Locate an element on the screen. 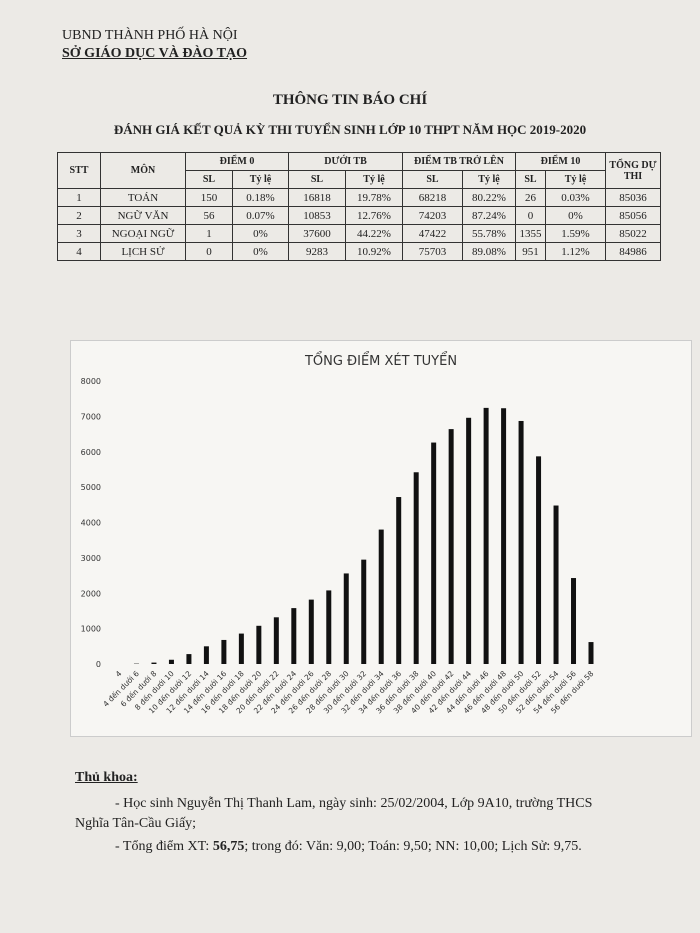  head-cell: DƯỚI TB is located at coordinates (345, 161).